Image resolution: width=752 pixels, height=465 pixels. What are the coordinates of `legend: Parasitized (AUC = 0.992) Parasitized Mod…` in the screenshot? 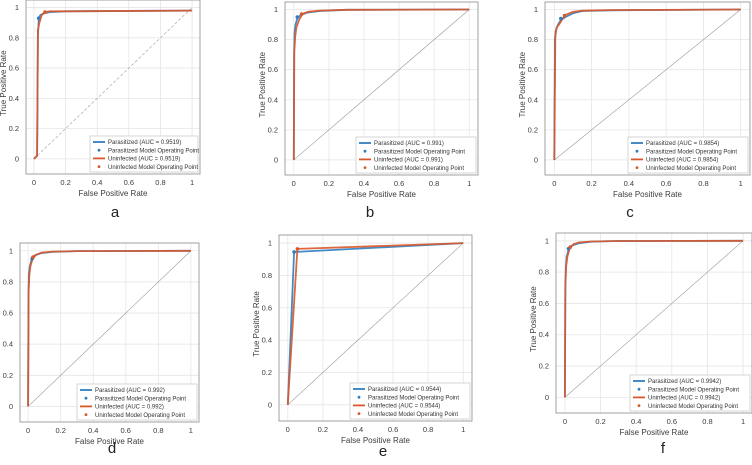 It's located at (137, 402).